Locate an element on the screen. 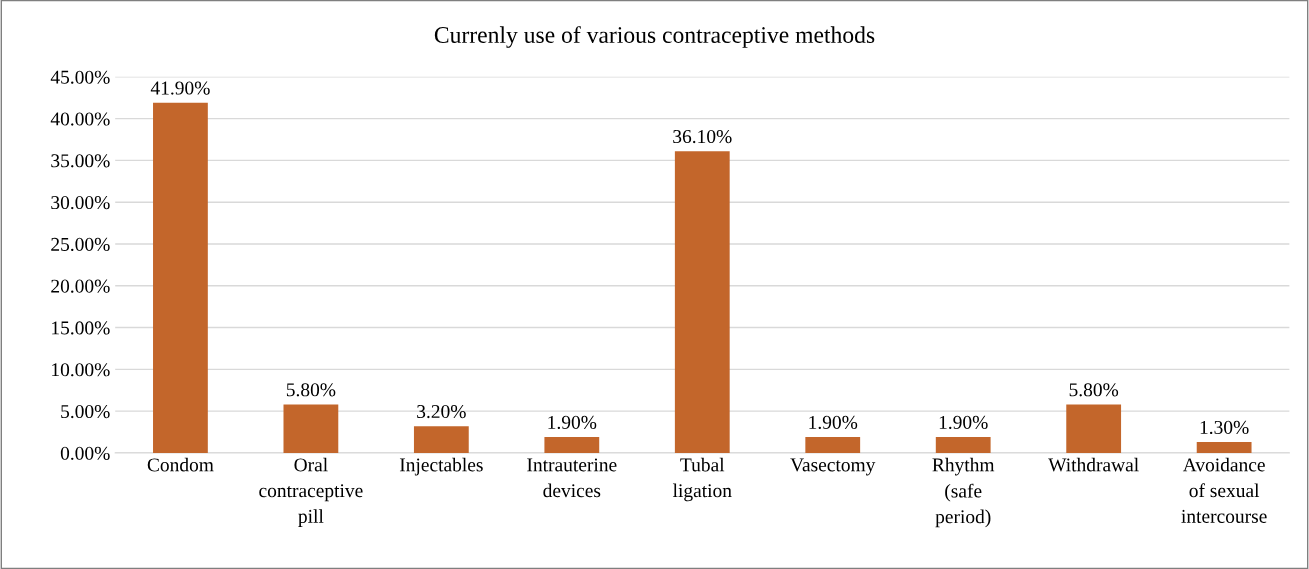 This screenshot has height=569, width=1309. x-tick-label: Condom is located at coordinates (180, 464).